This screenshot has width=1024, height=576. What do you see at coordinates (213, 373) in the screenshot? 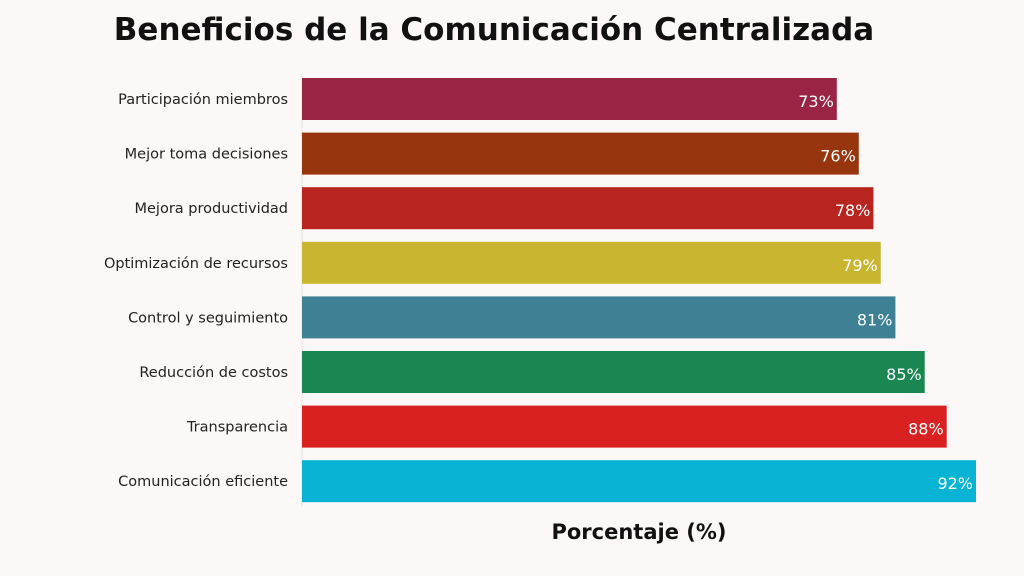
I see `category-label: Reducción de costos` at bounding box center [213, 373].